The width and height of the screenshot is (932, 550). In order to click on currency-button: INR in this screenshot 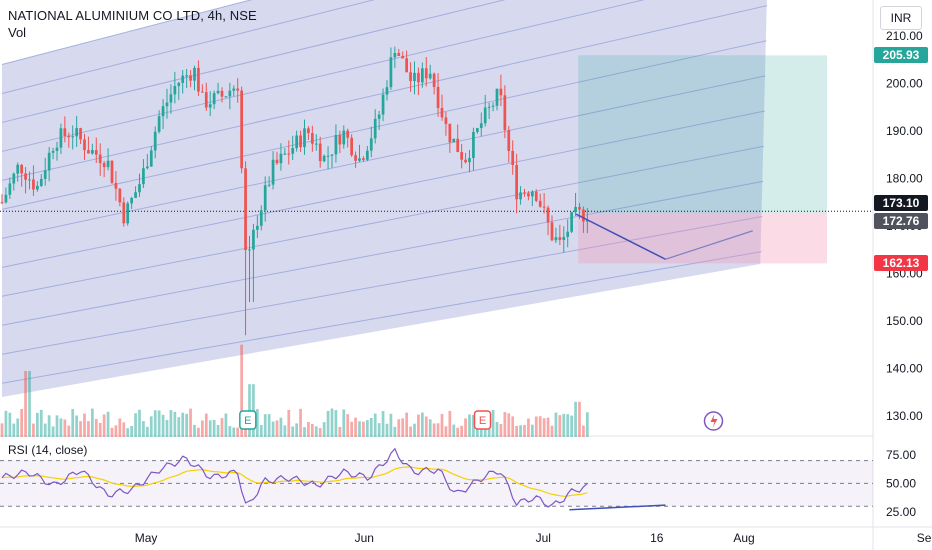, I will do `click(901, 18)`.